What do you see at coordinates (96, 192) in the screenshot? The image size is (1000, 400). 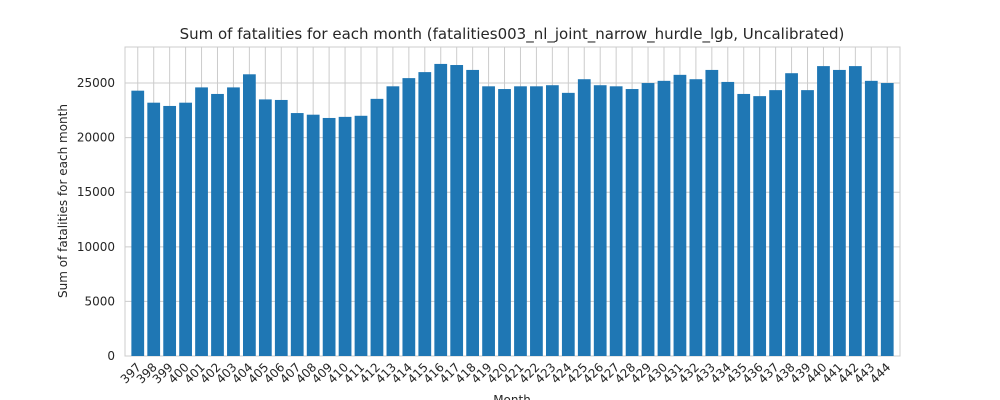 I see `y-tick-label: 15000` at bounding box center [96, 192].